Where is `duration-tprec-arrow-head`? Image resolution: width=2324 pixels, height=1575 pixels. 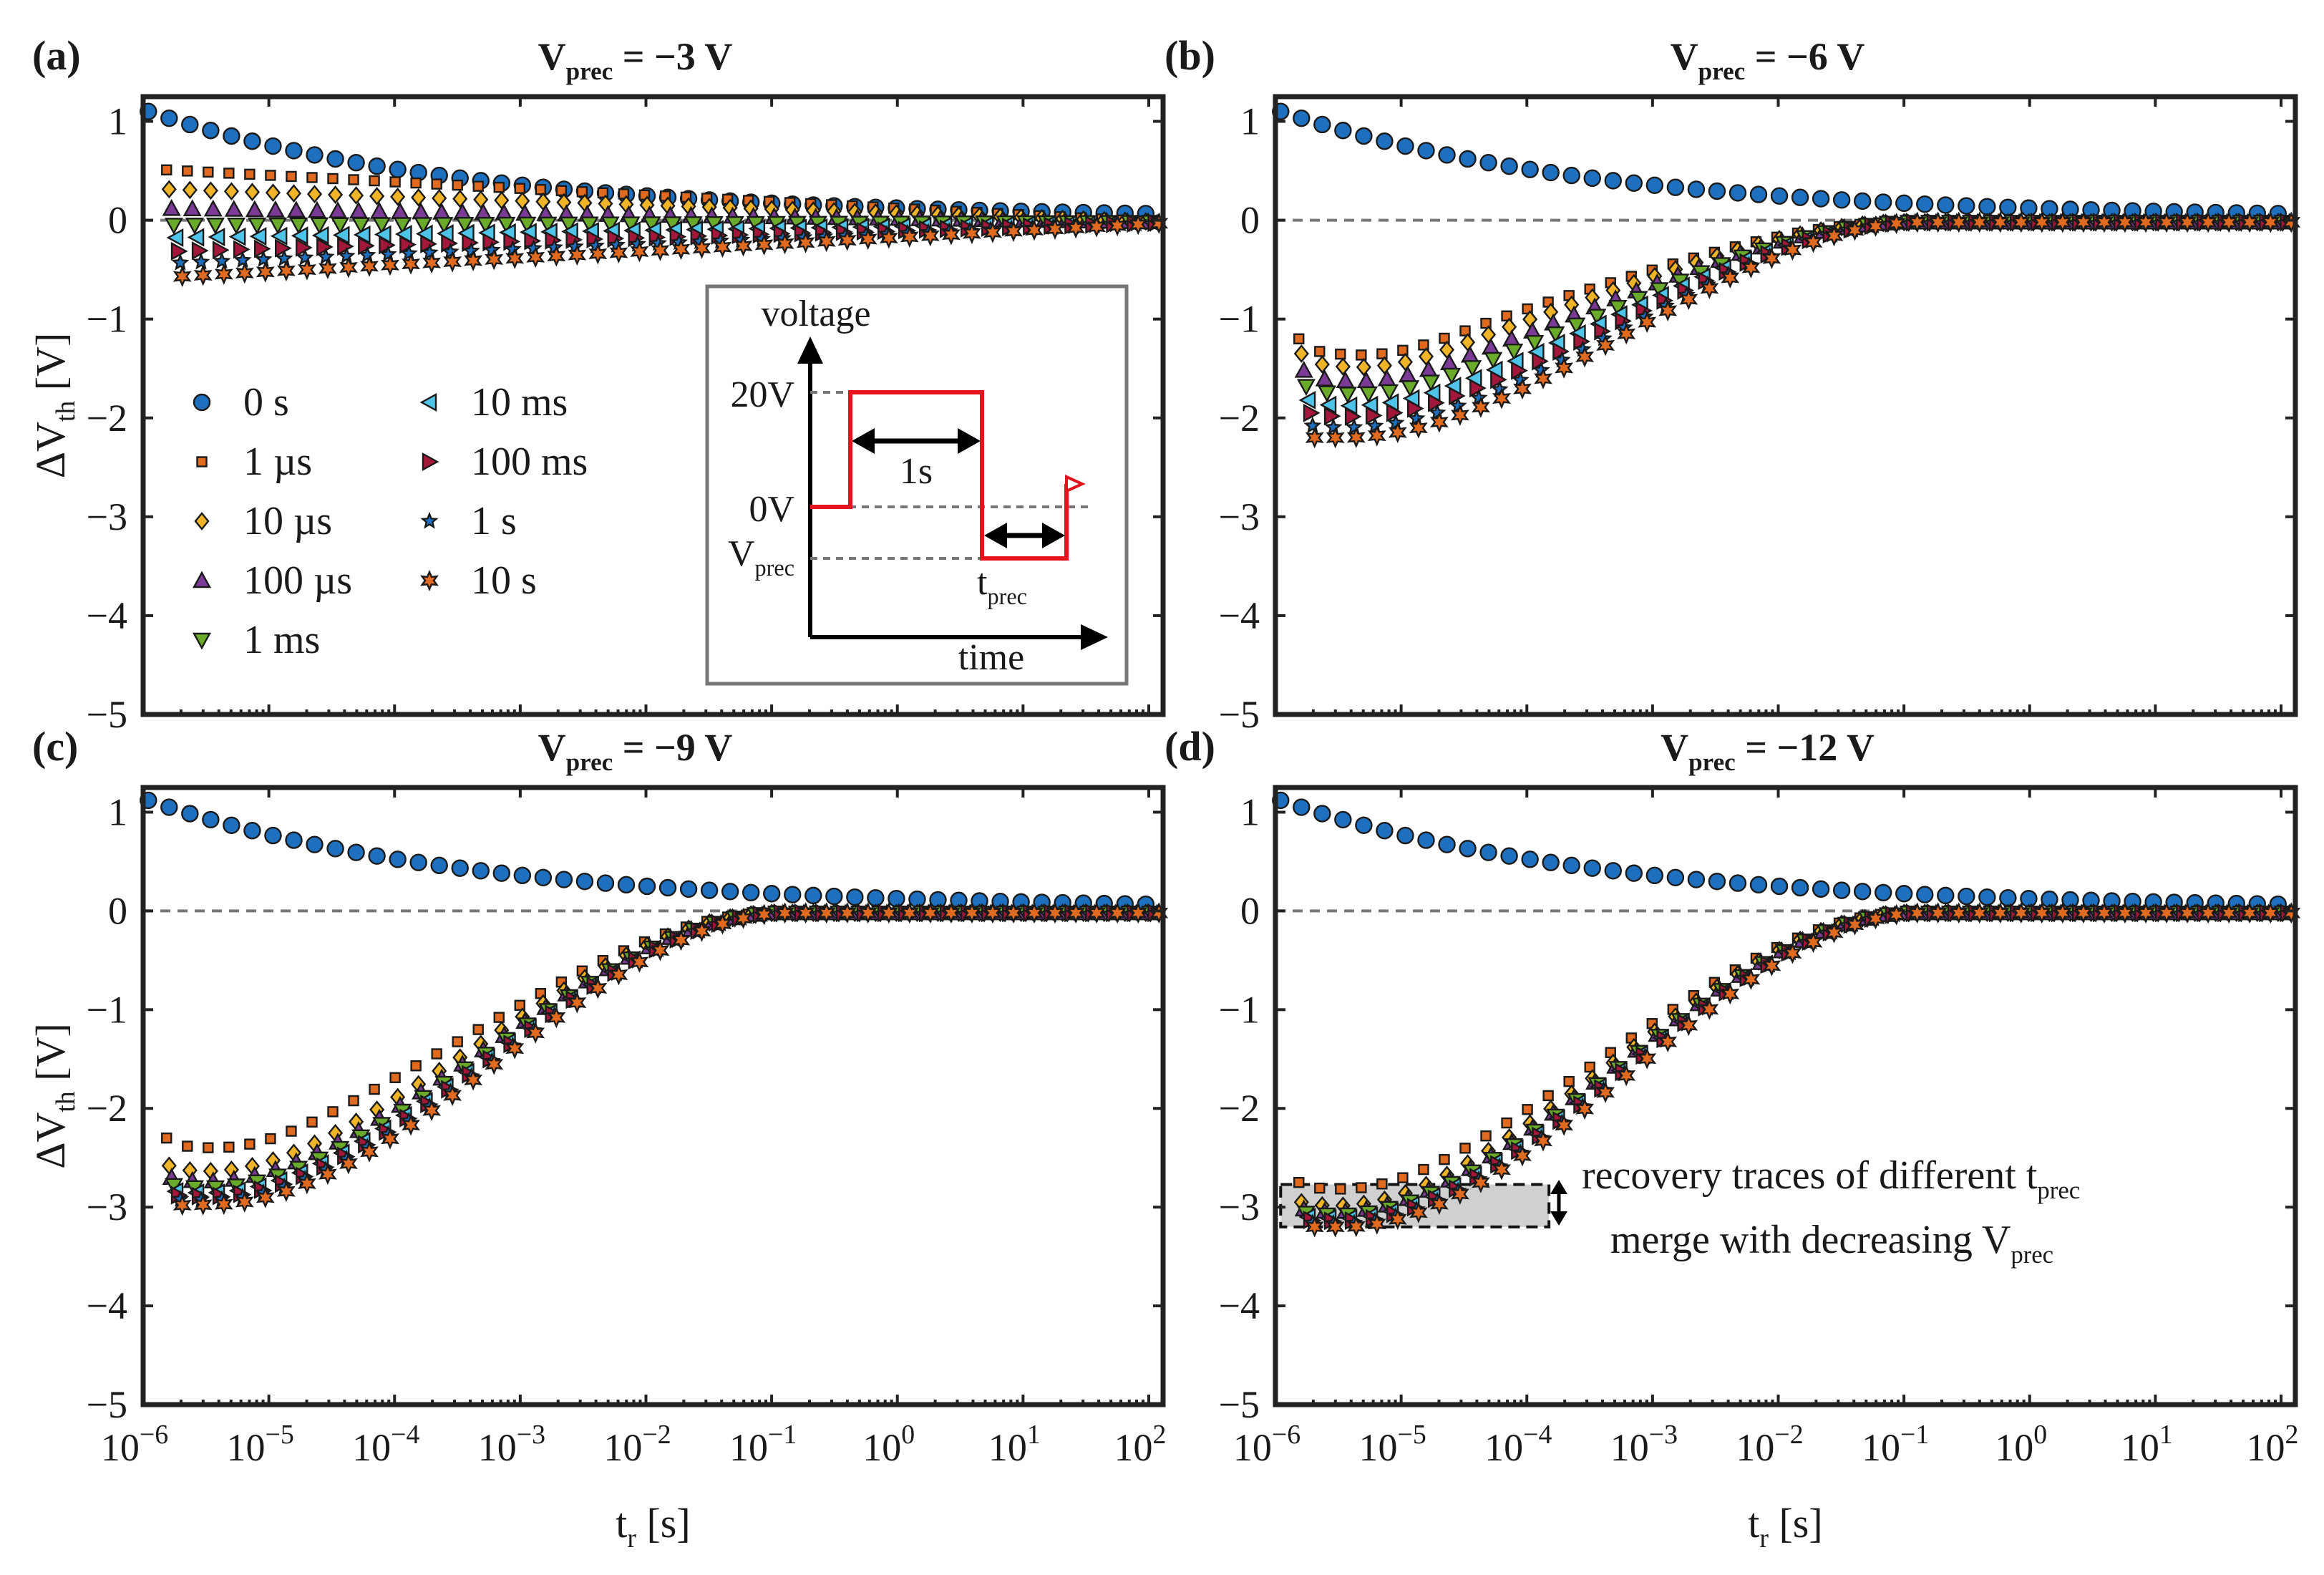 duration-tprec-arrow-head is located at coordinates (995, 535).